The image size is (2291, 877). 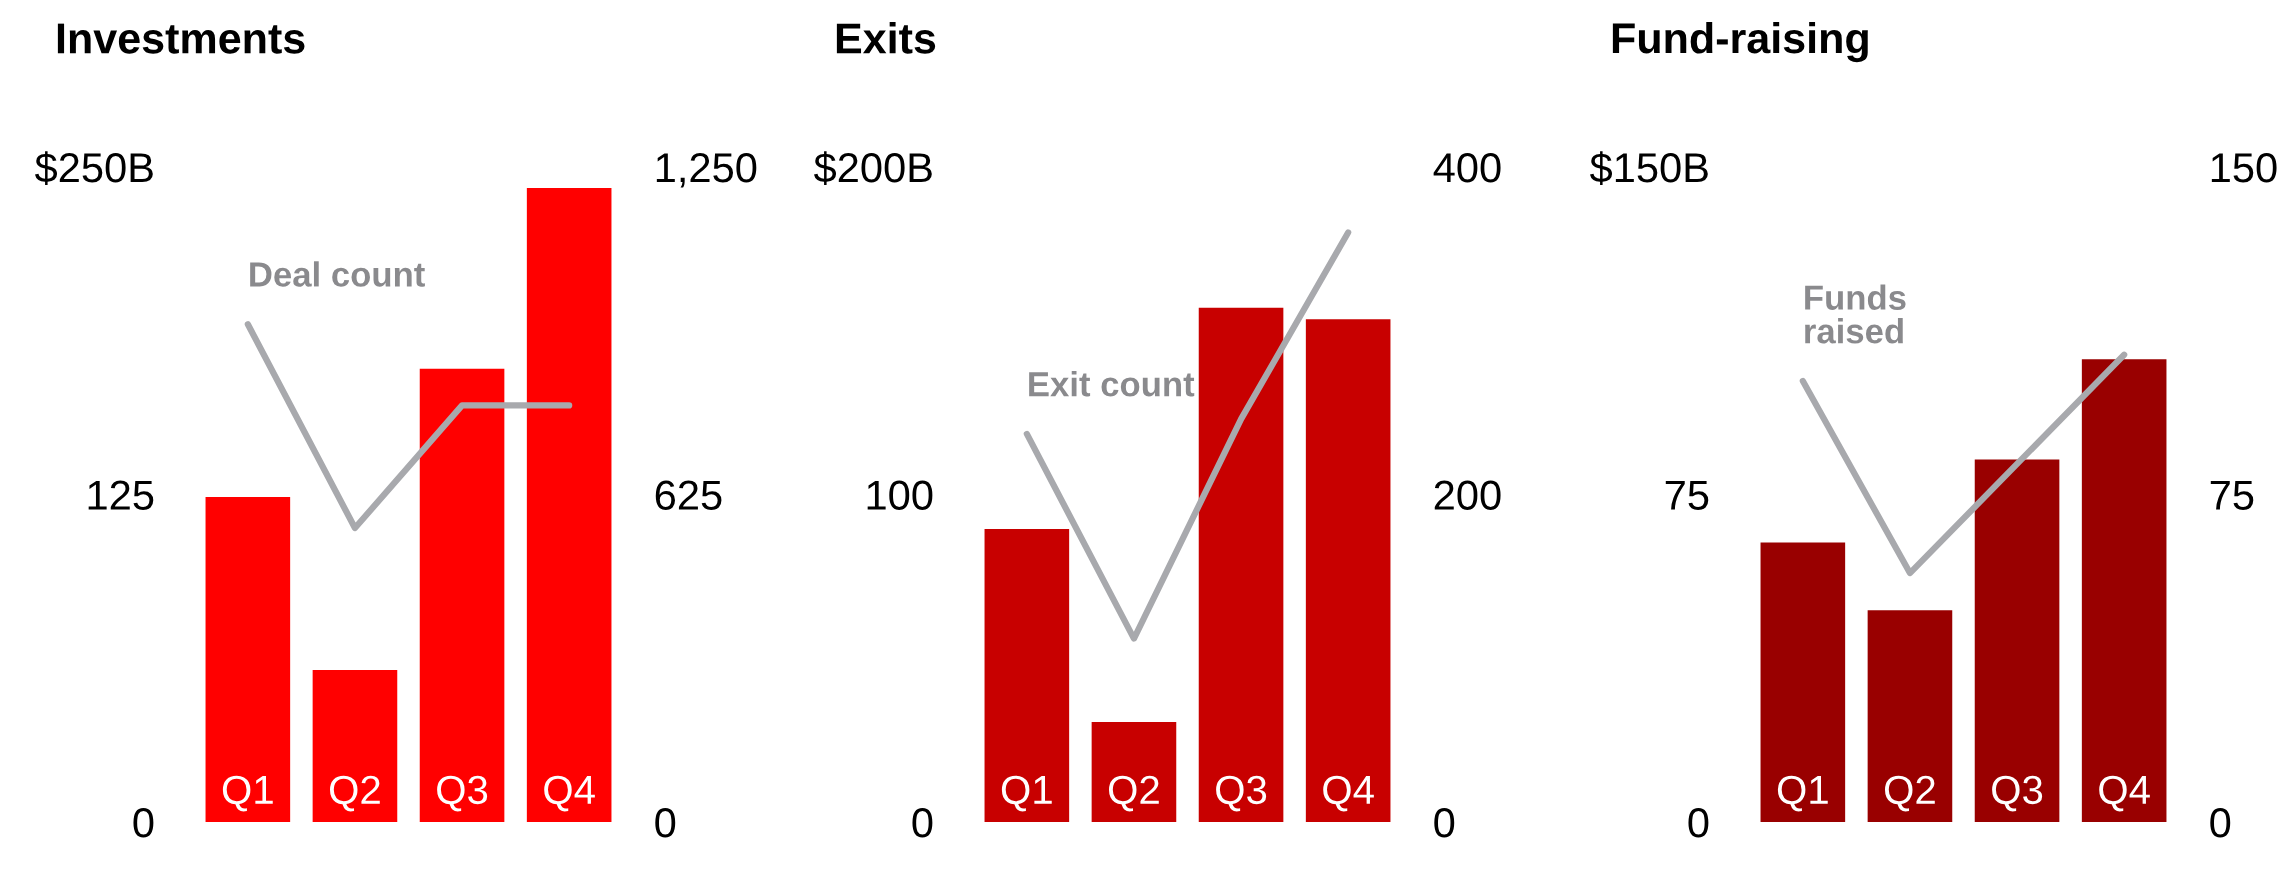 I want to click on y-tick-label: $150B, so click(x=1648, y=168).